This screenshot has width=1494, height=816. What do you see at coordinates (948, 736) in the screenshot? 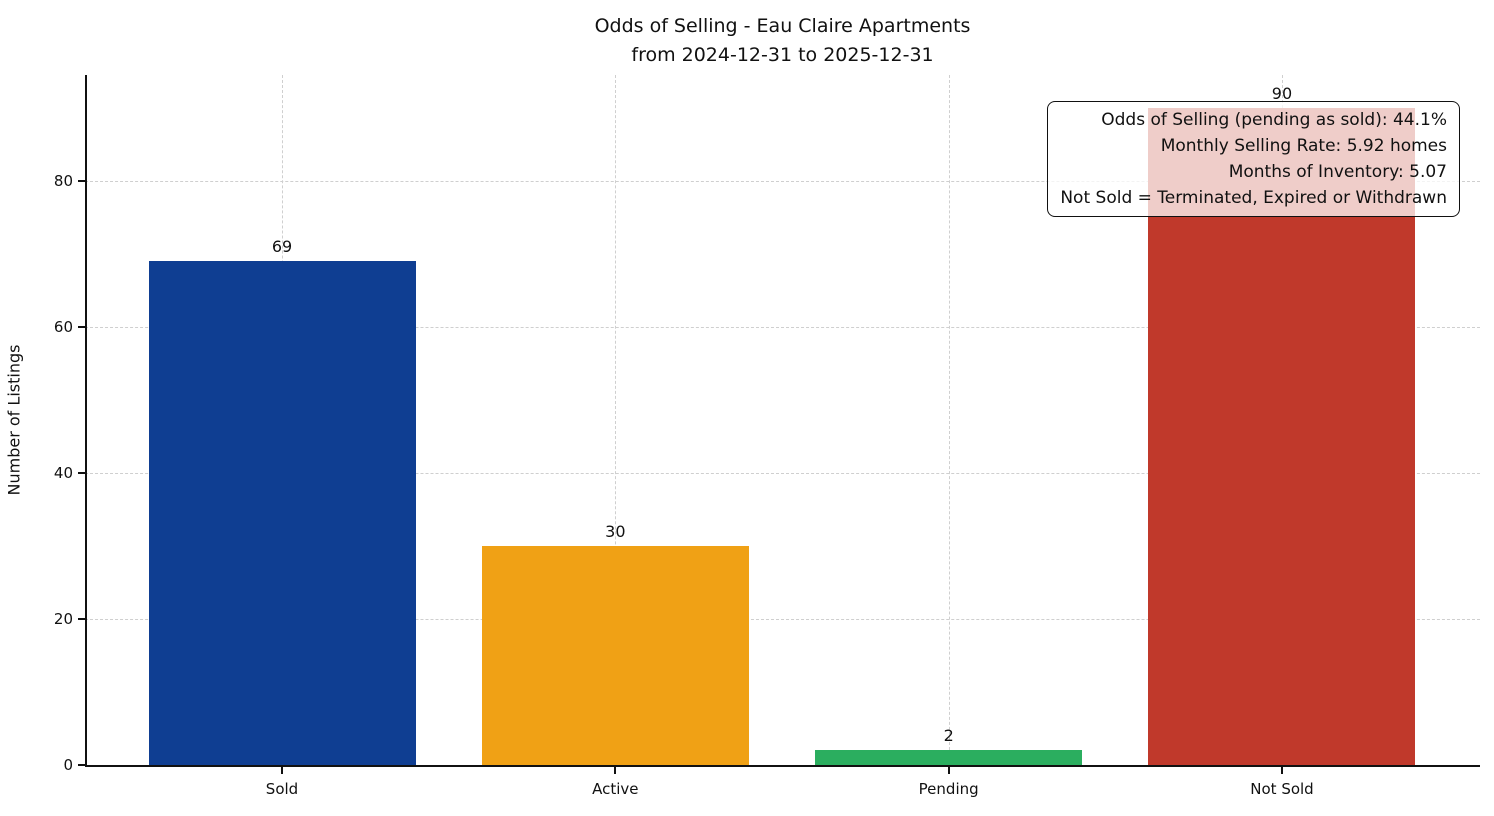
I see `bar-value-label: 2` at bounding box center [948, 736].